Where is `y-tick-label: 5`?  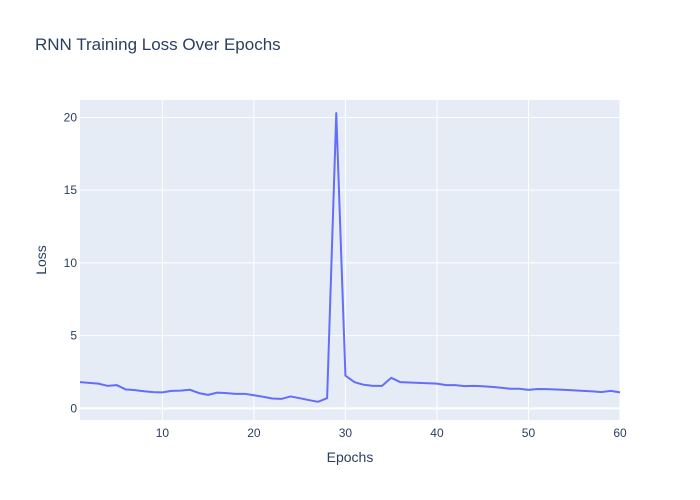 y-tick-label: 5 is located at coordinates (73, 336).